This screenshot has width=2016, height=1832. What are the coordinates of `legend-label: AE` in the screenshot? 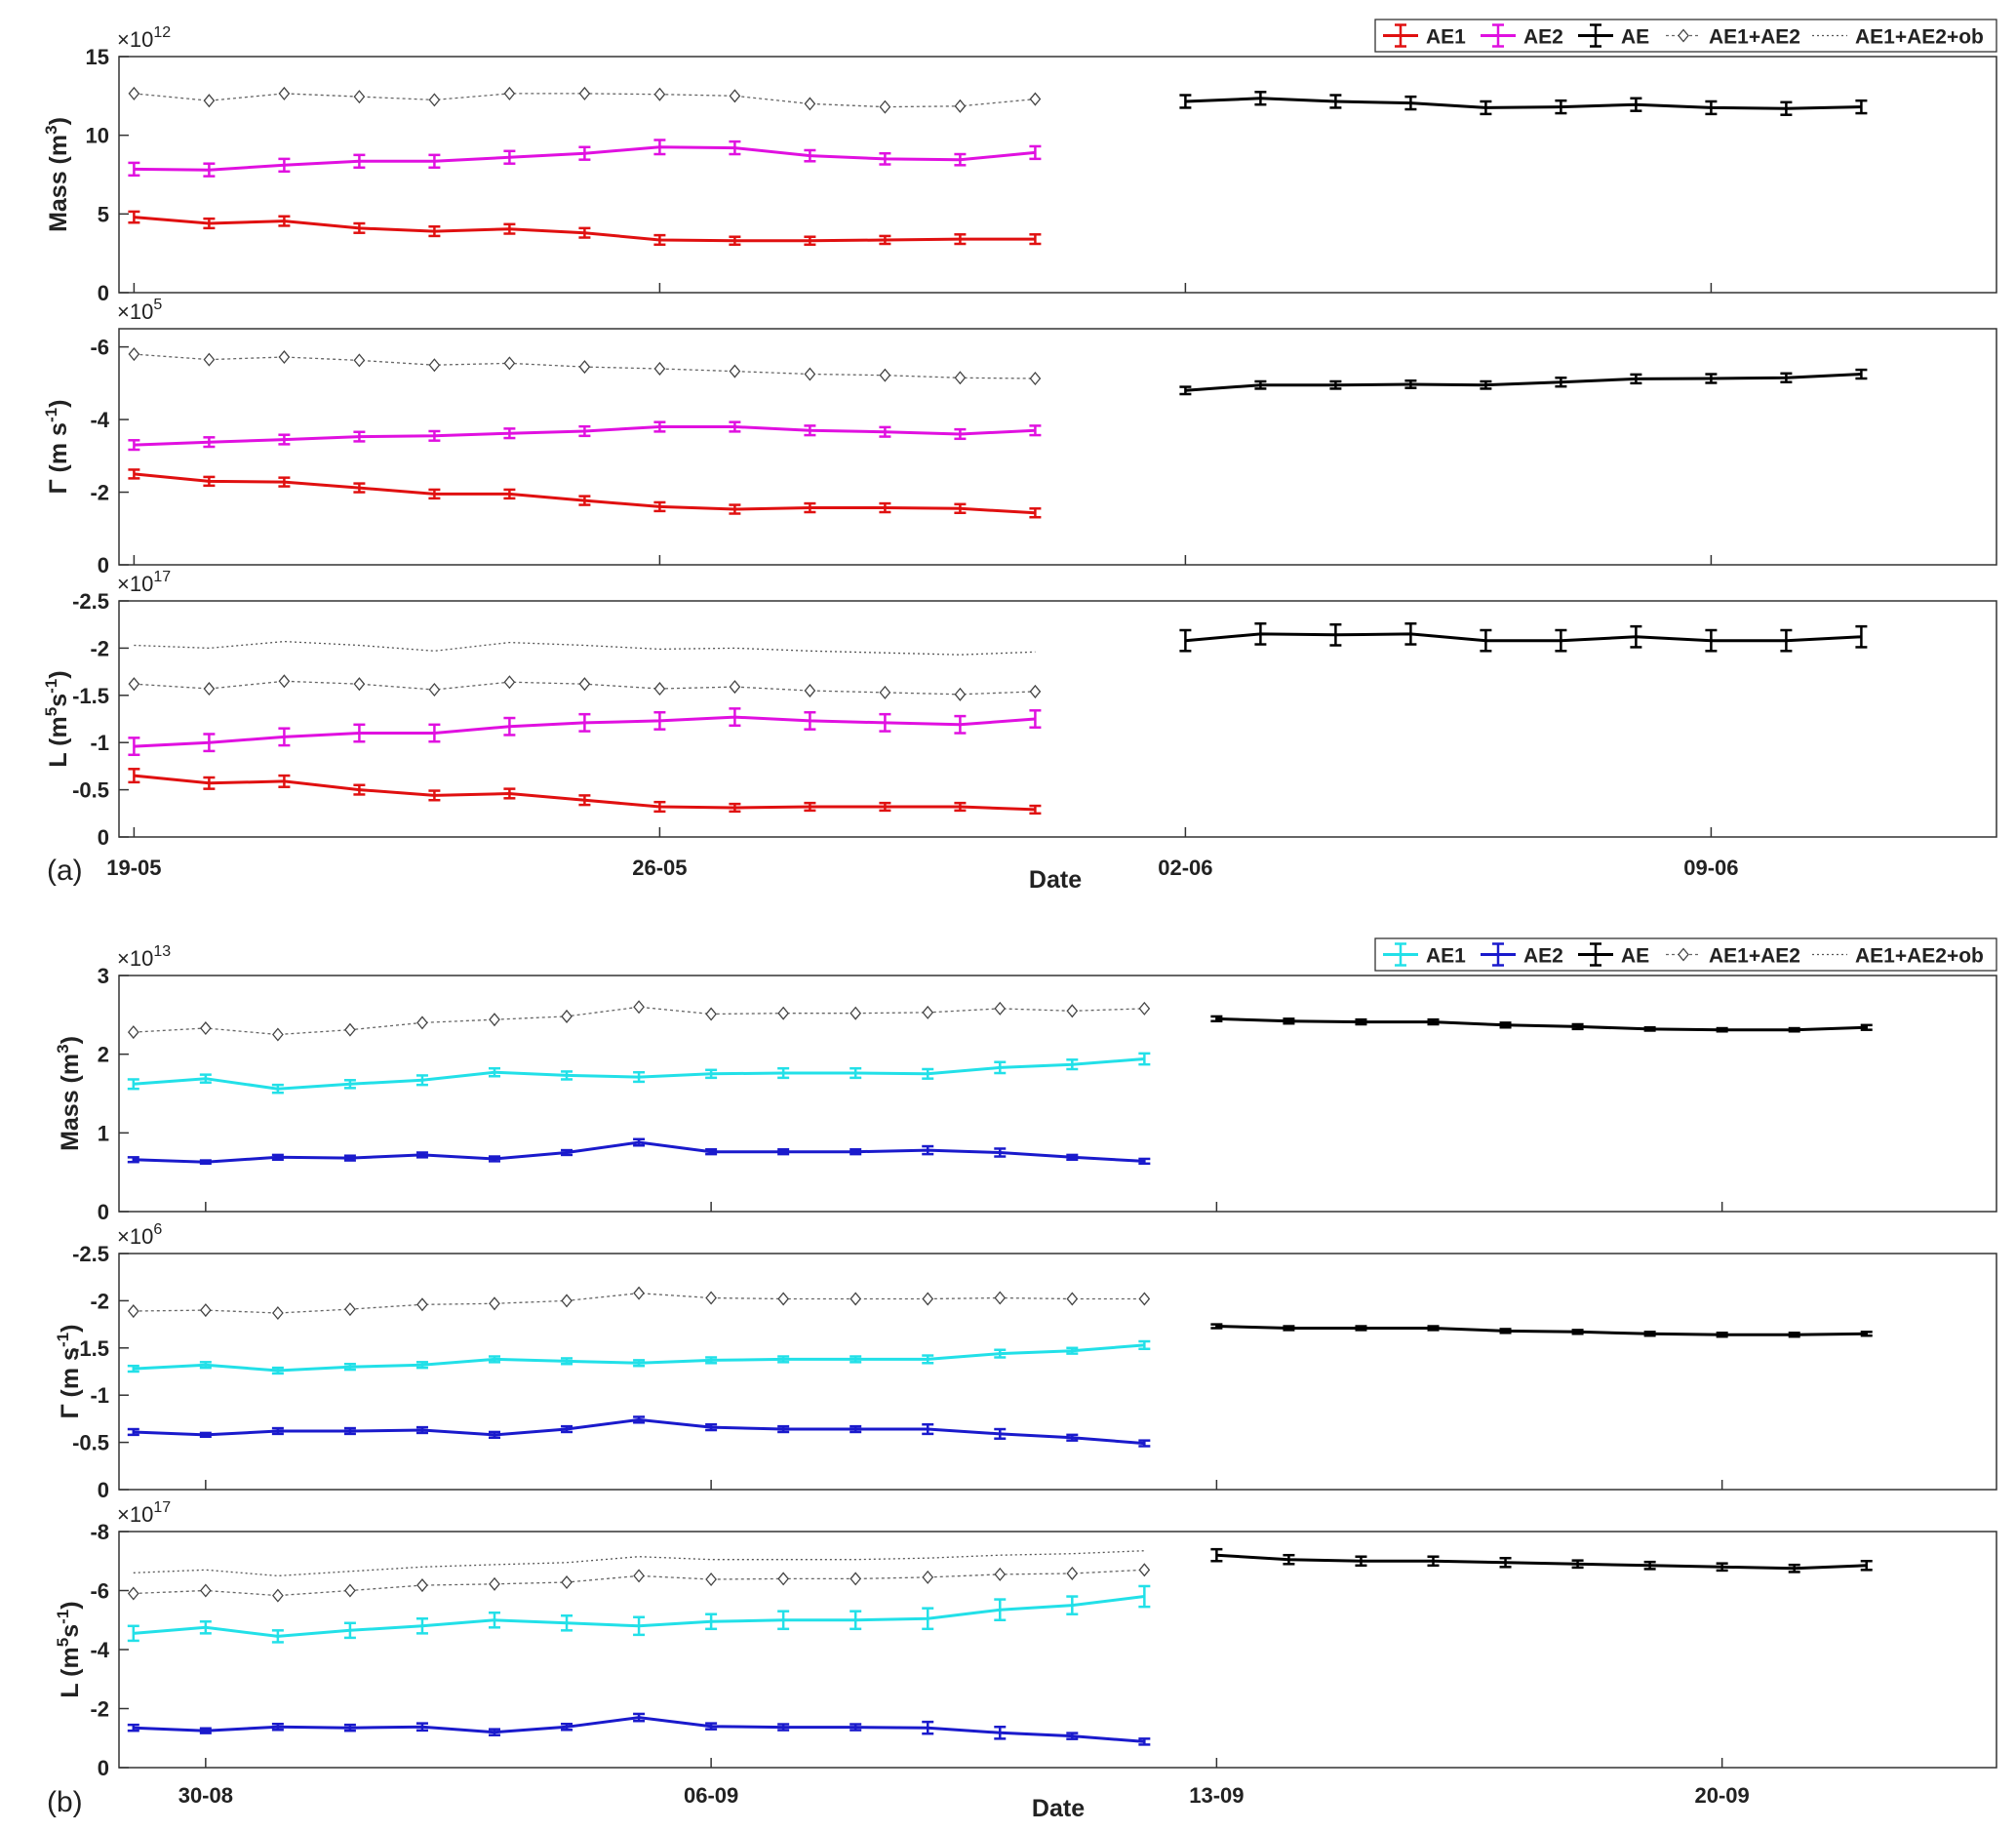 It's located at (1635, 957).